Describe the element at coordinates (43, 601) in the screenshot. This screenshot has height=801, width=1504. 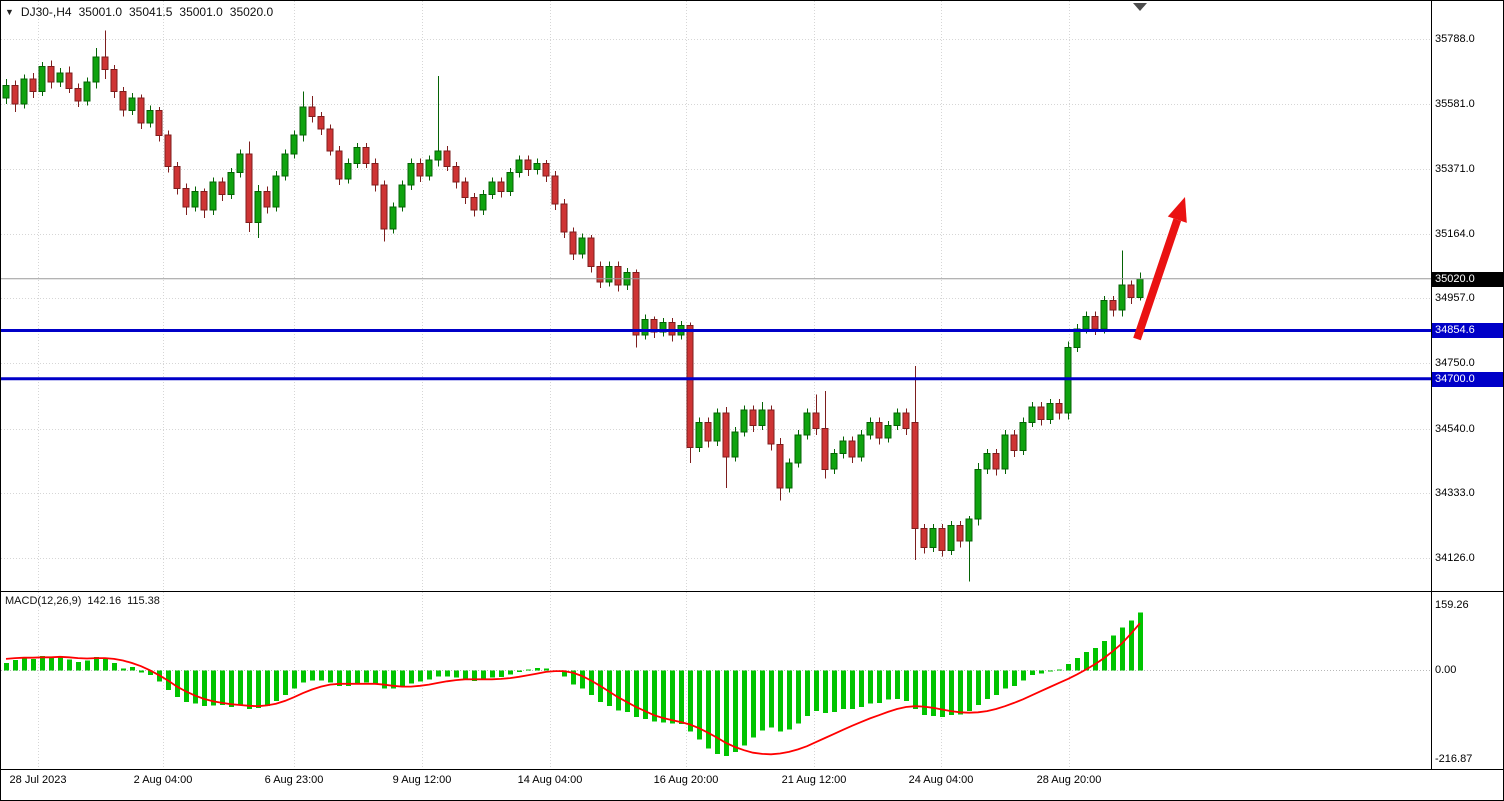
I see `macd-name: MACD(12,26,9)` at that location.